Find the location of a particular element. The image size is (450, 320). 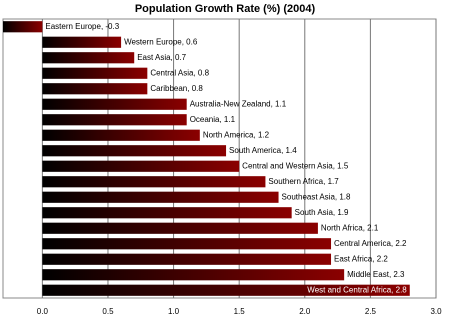

chart-title: Population Growth Rate (%) (2004) is located at coordinates (225, 9).